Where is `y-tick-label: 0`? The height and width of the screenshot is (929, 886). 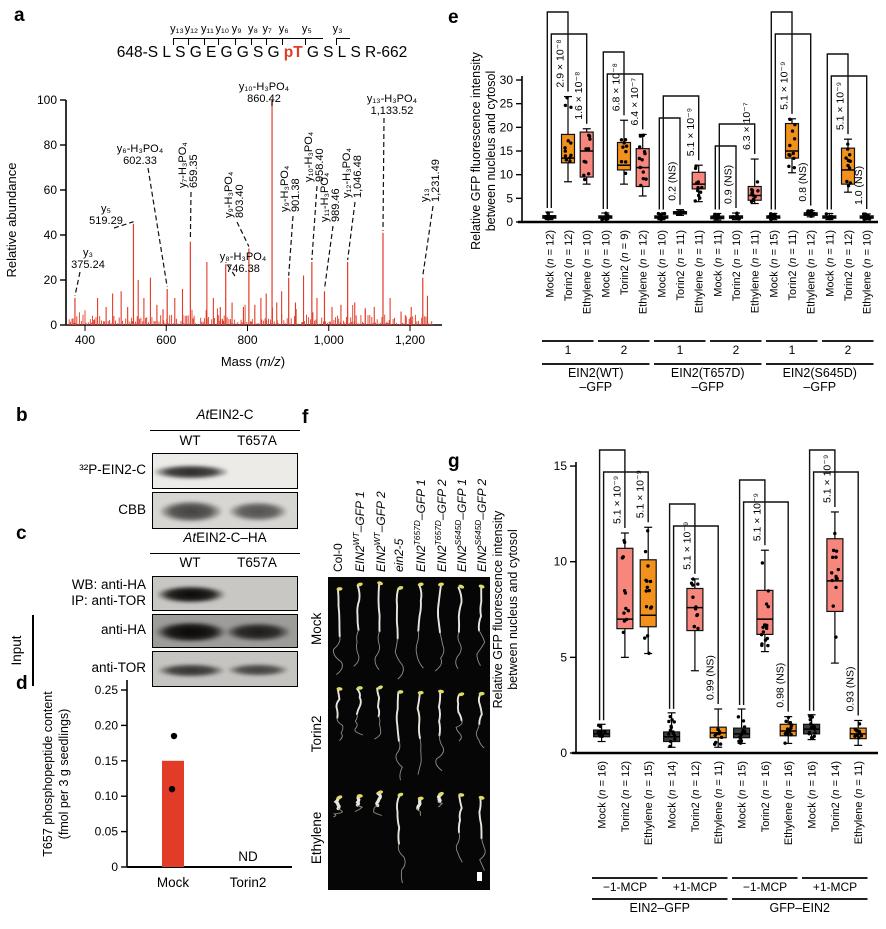 y-tick-label: 0 is located at coordinates (563, 753).